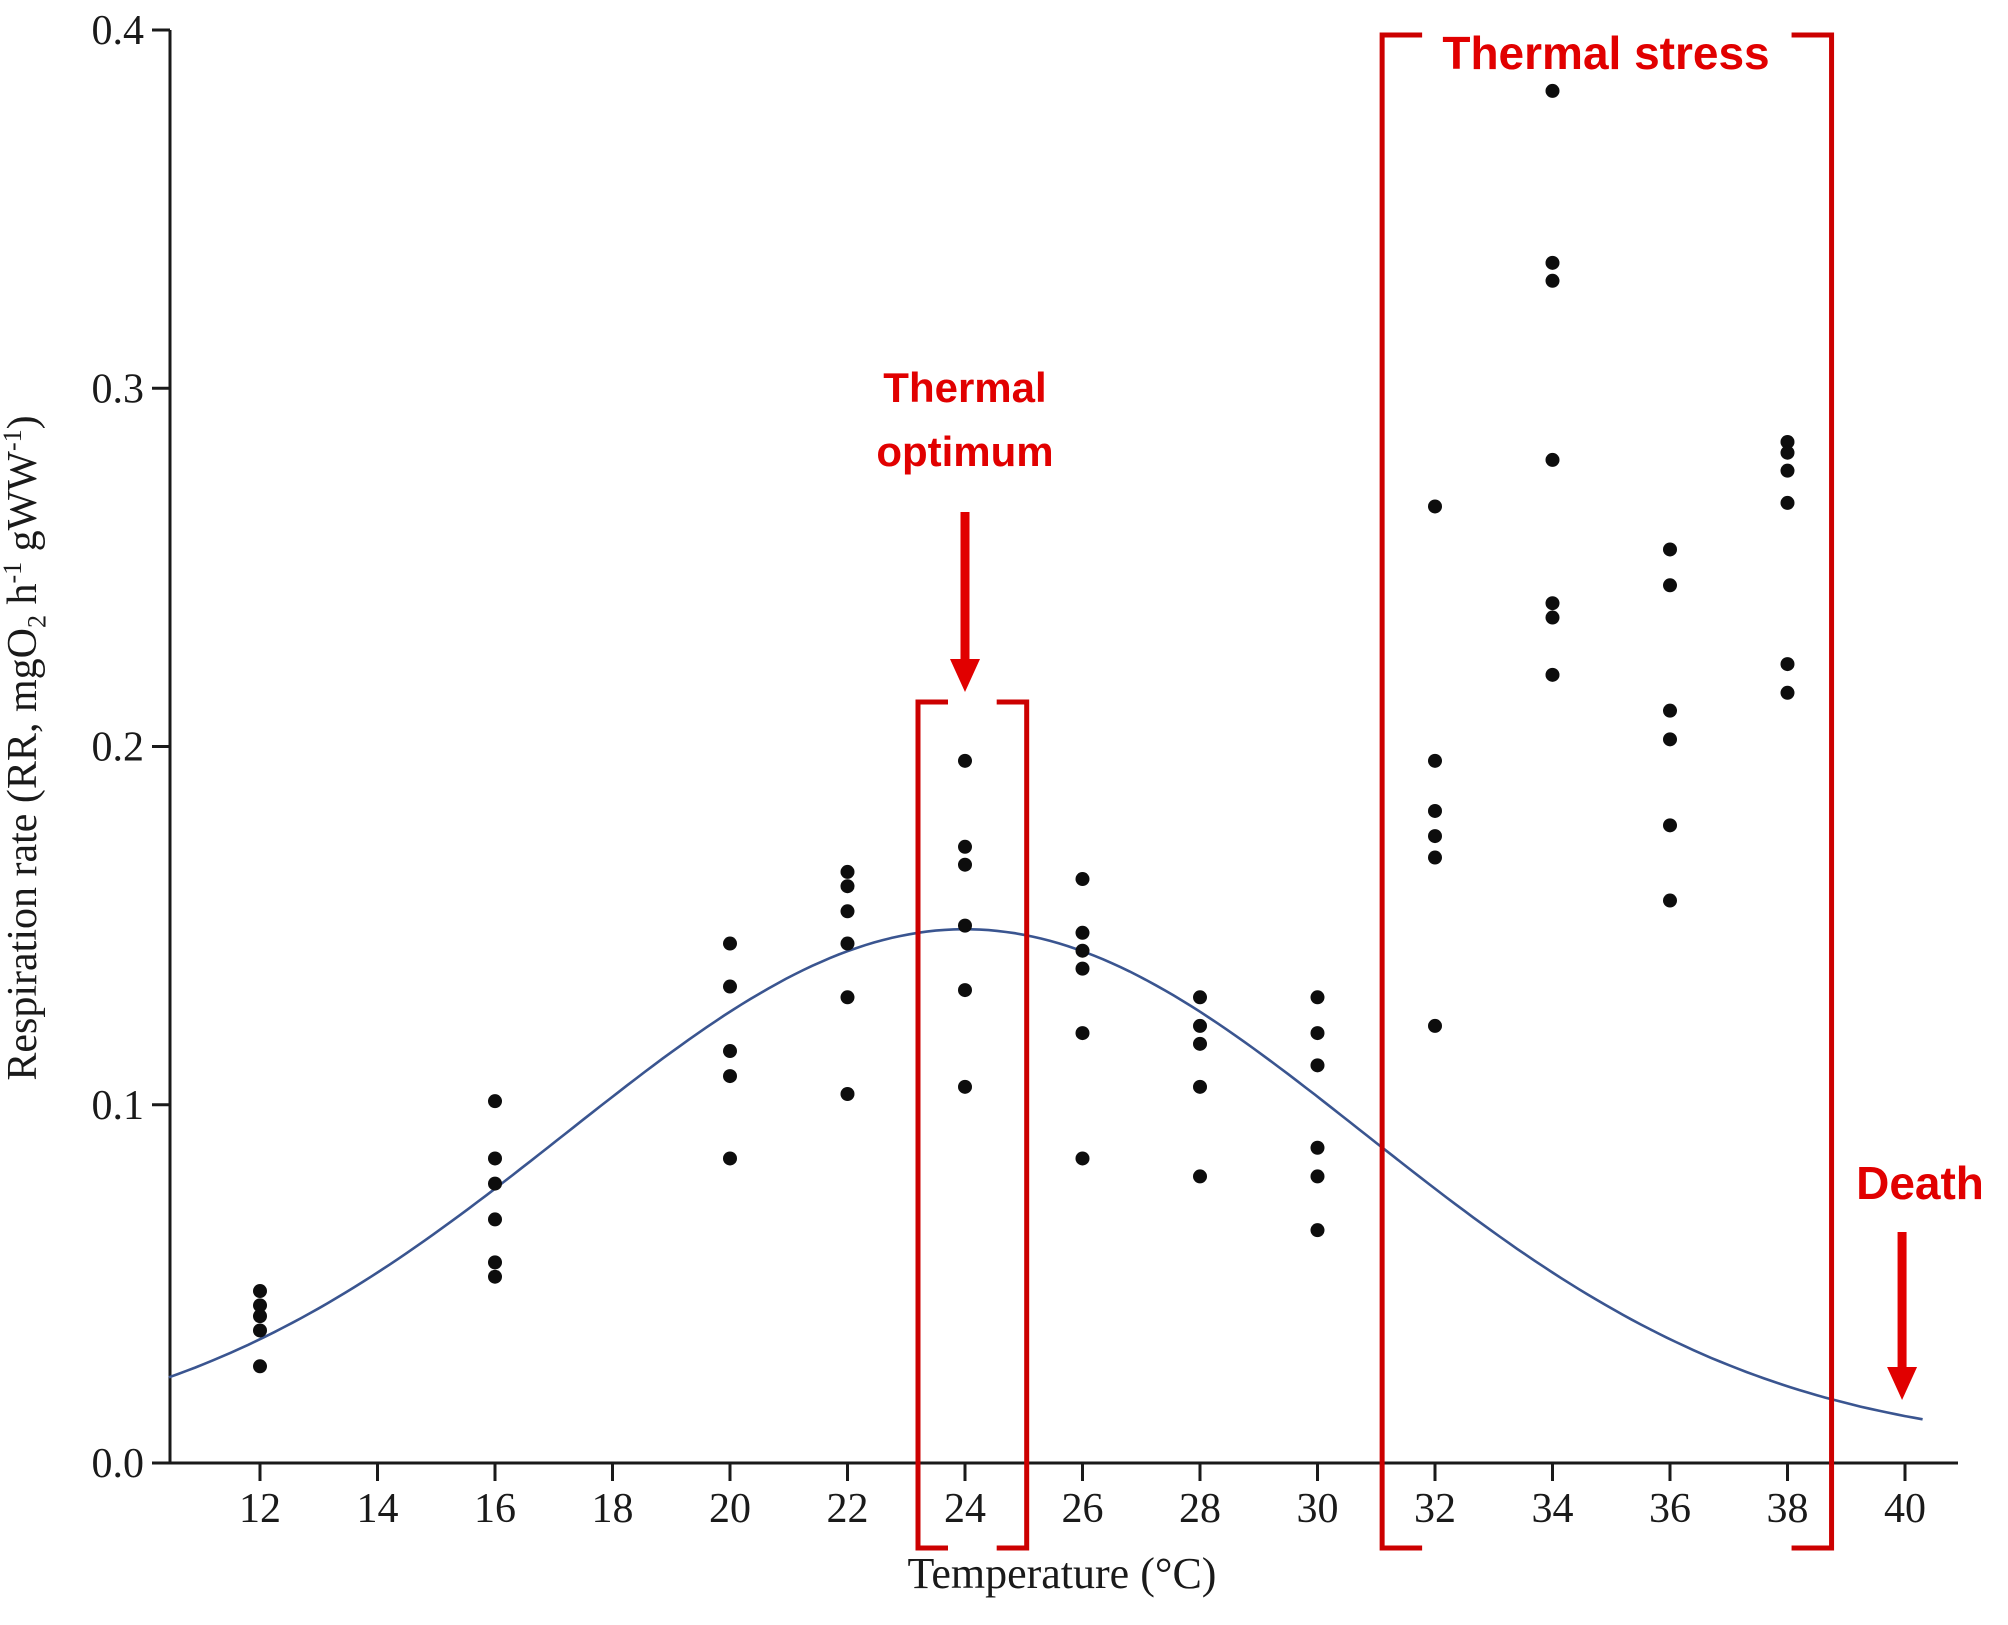  I want to click on x-tick-labels: 12 14 16 18 20 22 24 26 28 30 32 34 36 38 40, so click(1082, 1497).